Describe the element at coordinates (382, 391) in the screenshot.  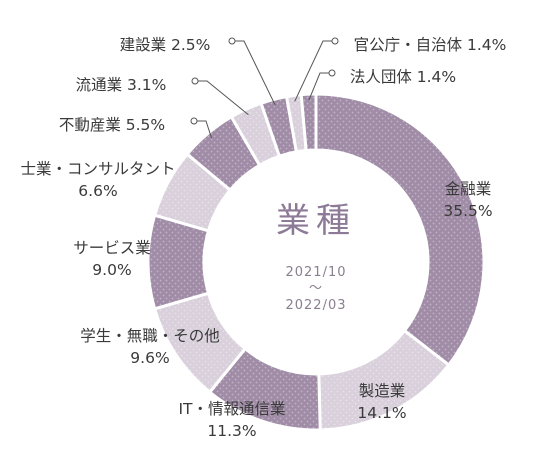
I see `slice-name-1: 製造業` at that location.